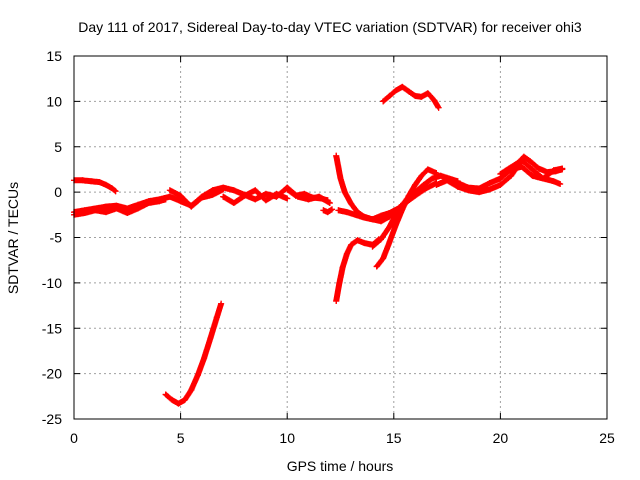 The image size is (640, 480). I want to click on y-tick-label: 10, so click(54, 101).